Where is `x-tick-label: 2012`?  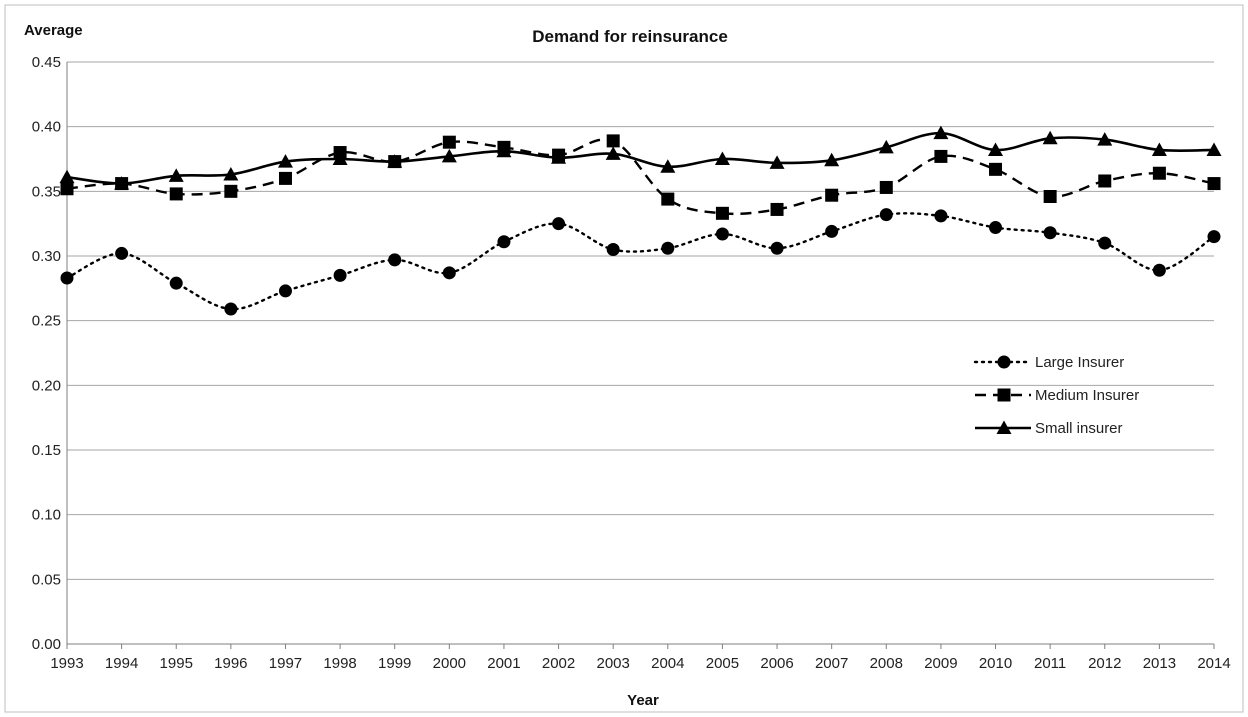 x-tick-label: 2012 is located at coordinates (1104, 663).